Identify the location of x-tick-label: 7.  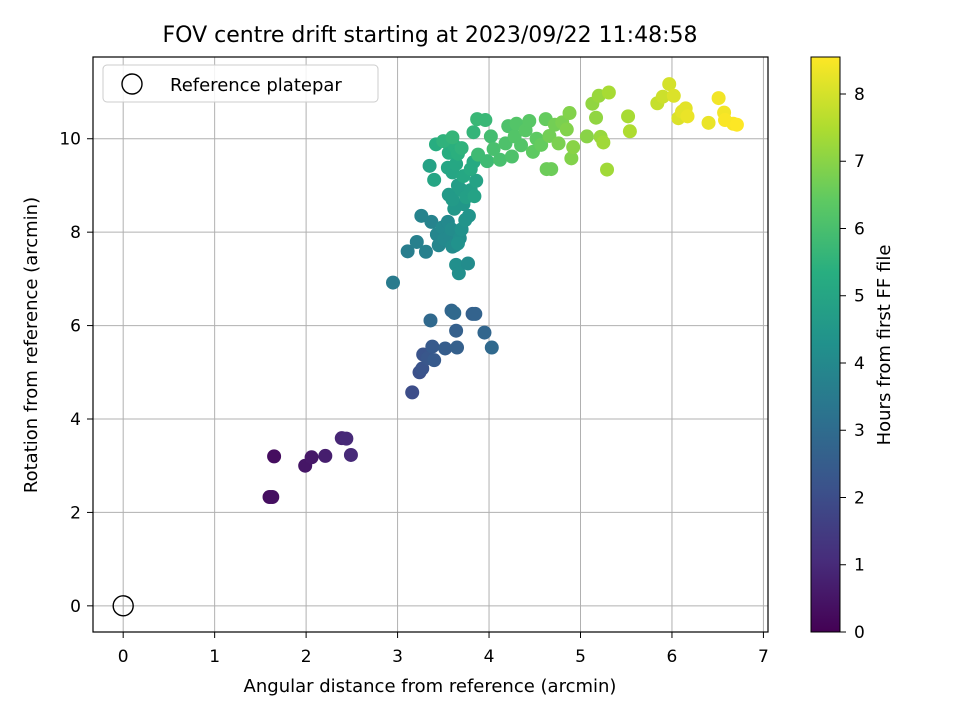
(763, 657).